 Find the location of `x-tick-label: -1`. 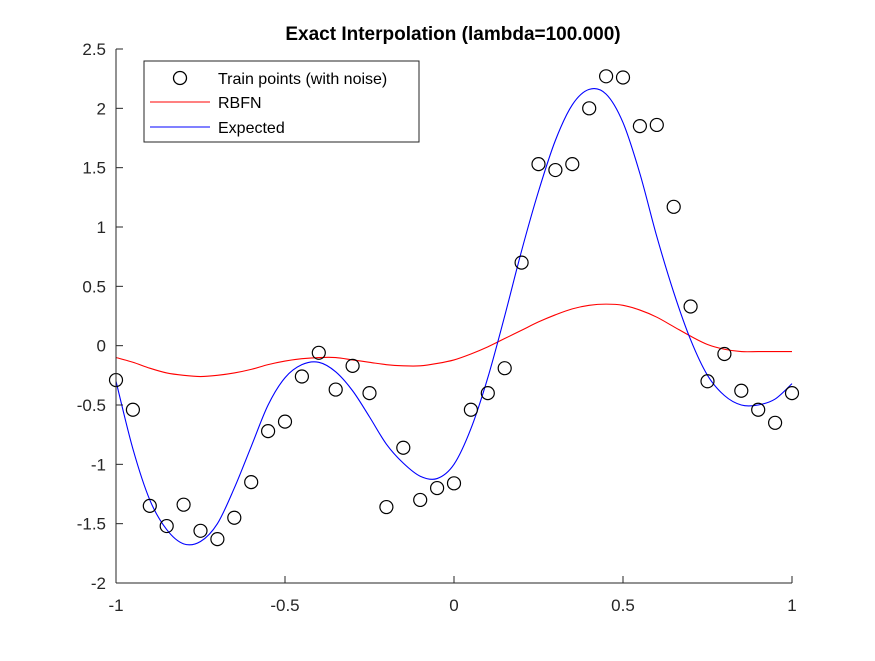

x-tick-label: -1 is located at coordinates (115, 605).